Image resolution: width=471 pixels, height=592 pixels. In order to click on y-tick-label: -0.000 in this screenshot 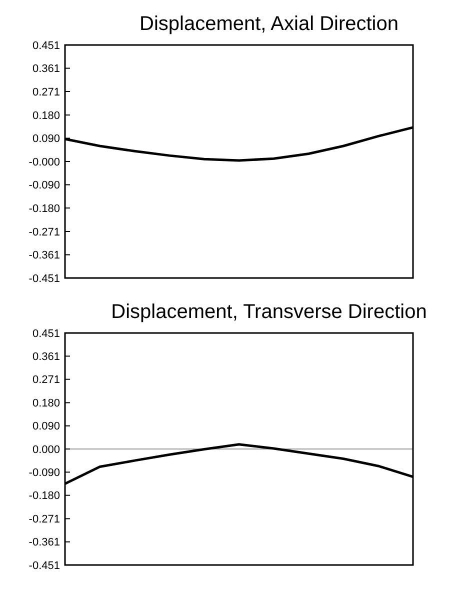, I will do `click(44, 162)`.